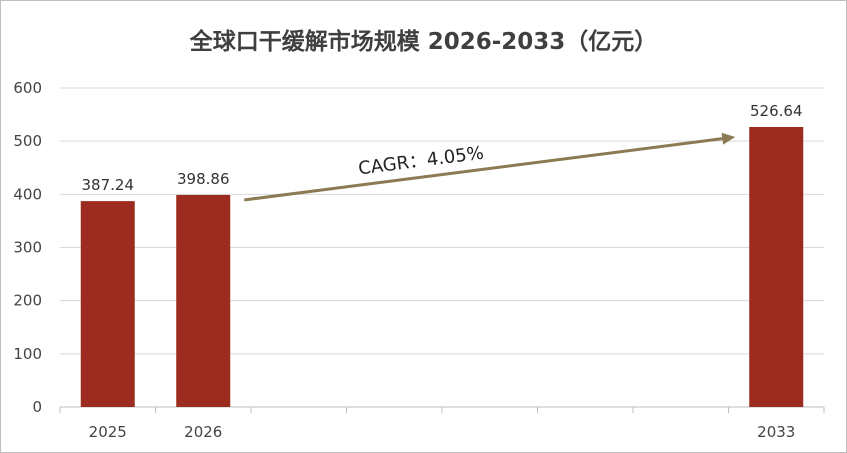 The image size is (847, 453). I want to click on cagr-label: CAGR：4.05%, so click(421, 161).